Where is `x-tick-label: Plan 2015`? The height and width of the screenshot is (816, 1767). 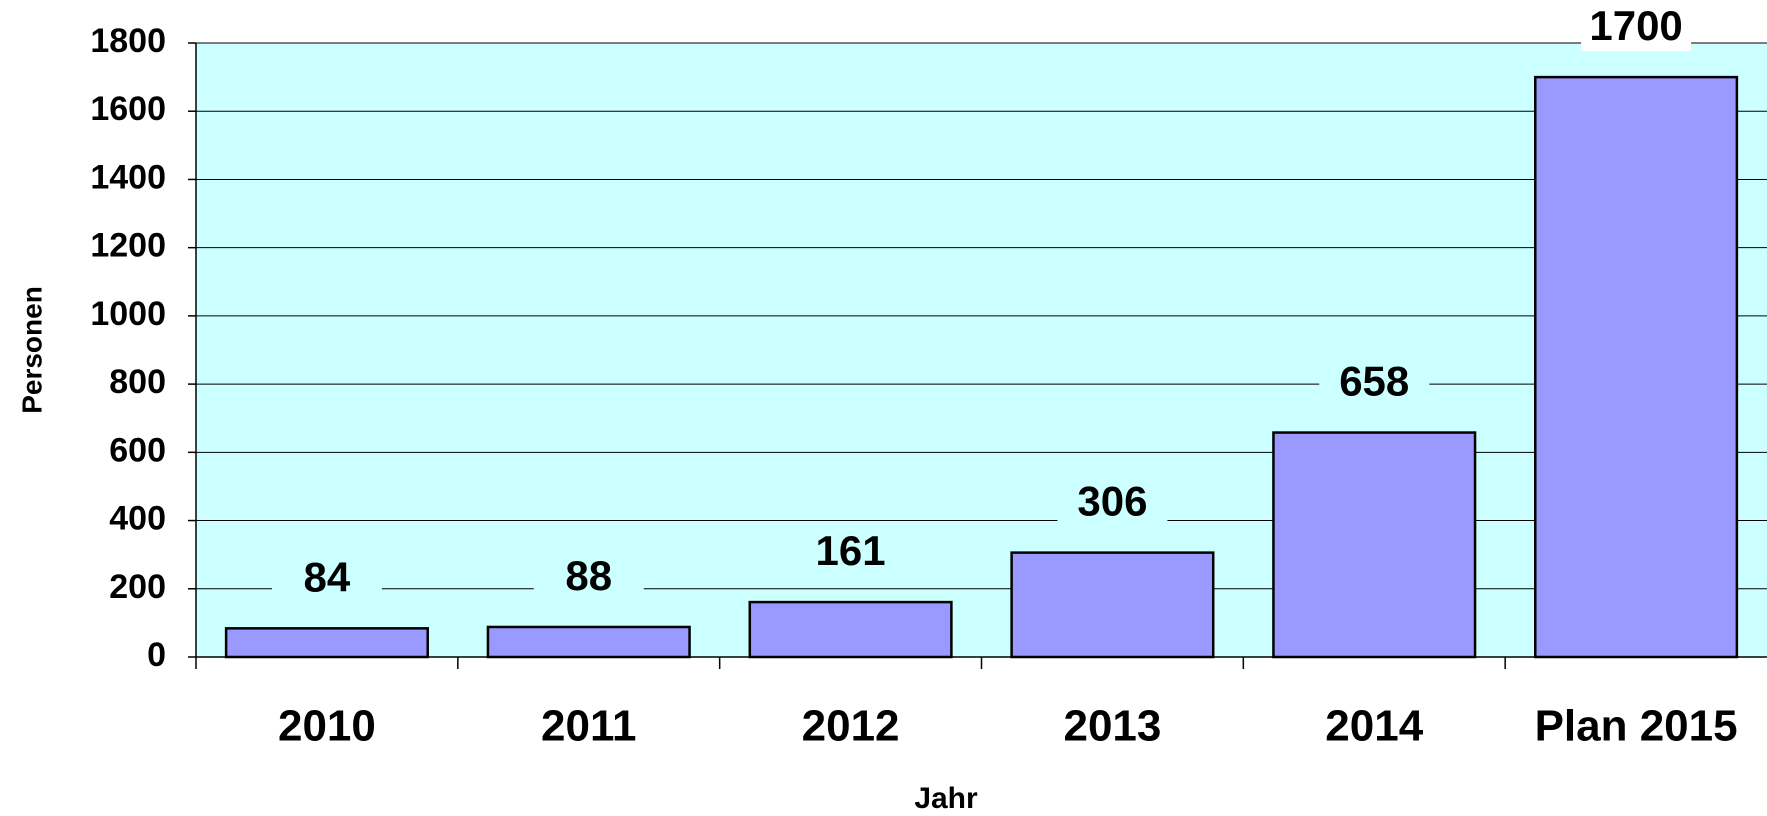 x-tick-label: Plan 2015 is located at coordinates (1636, 726).